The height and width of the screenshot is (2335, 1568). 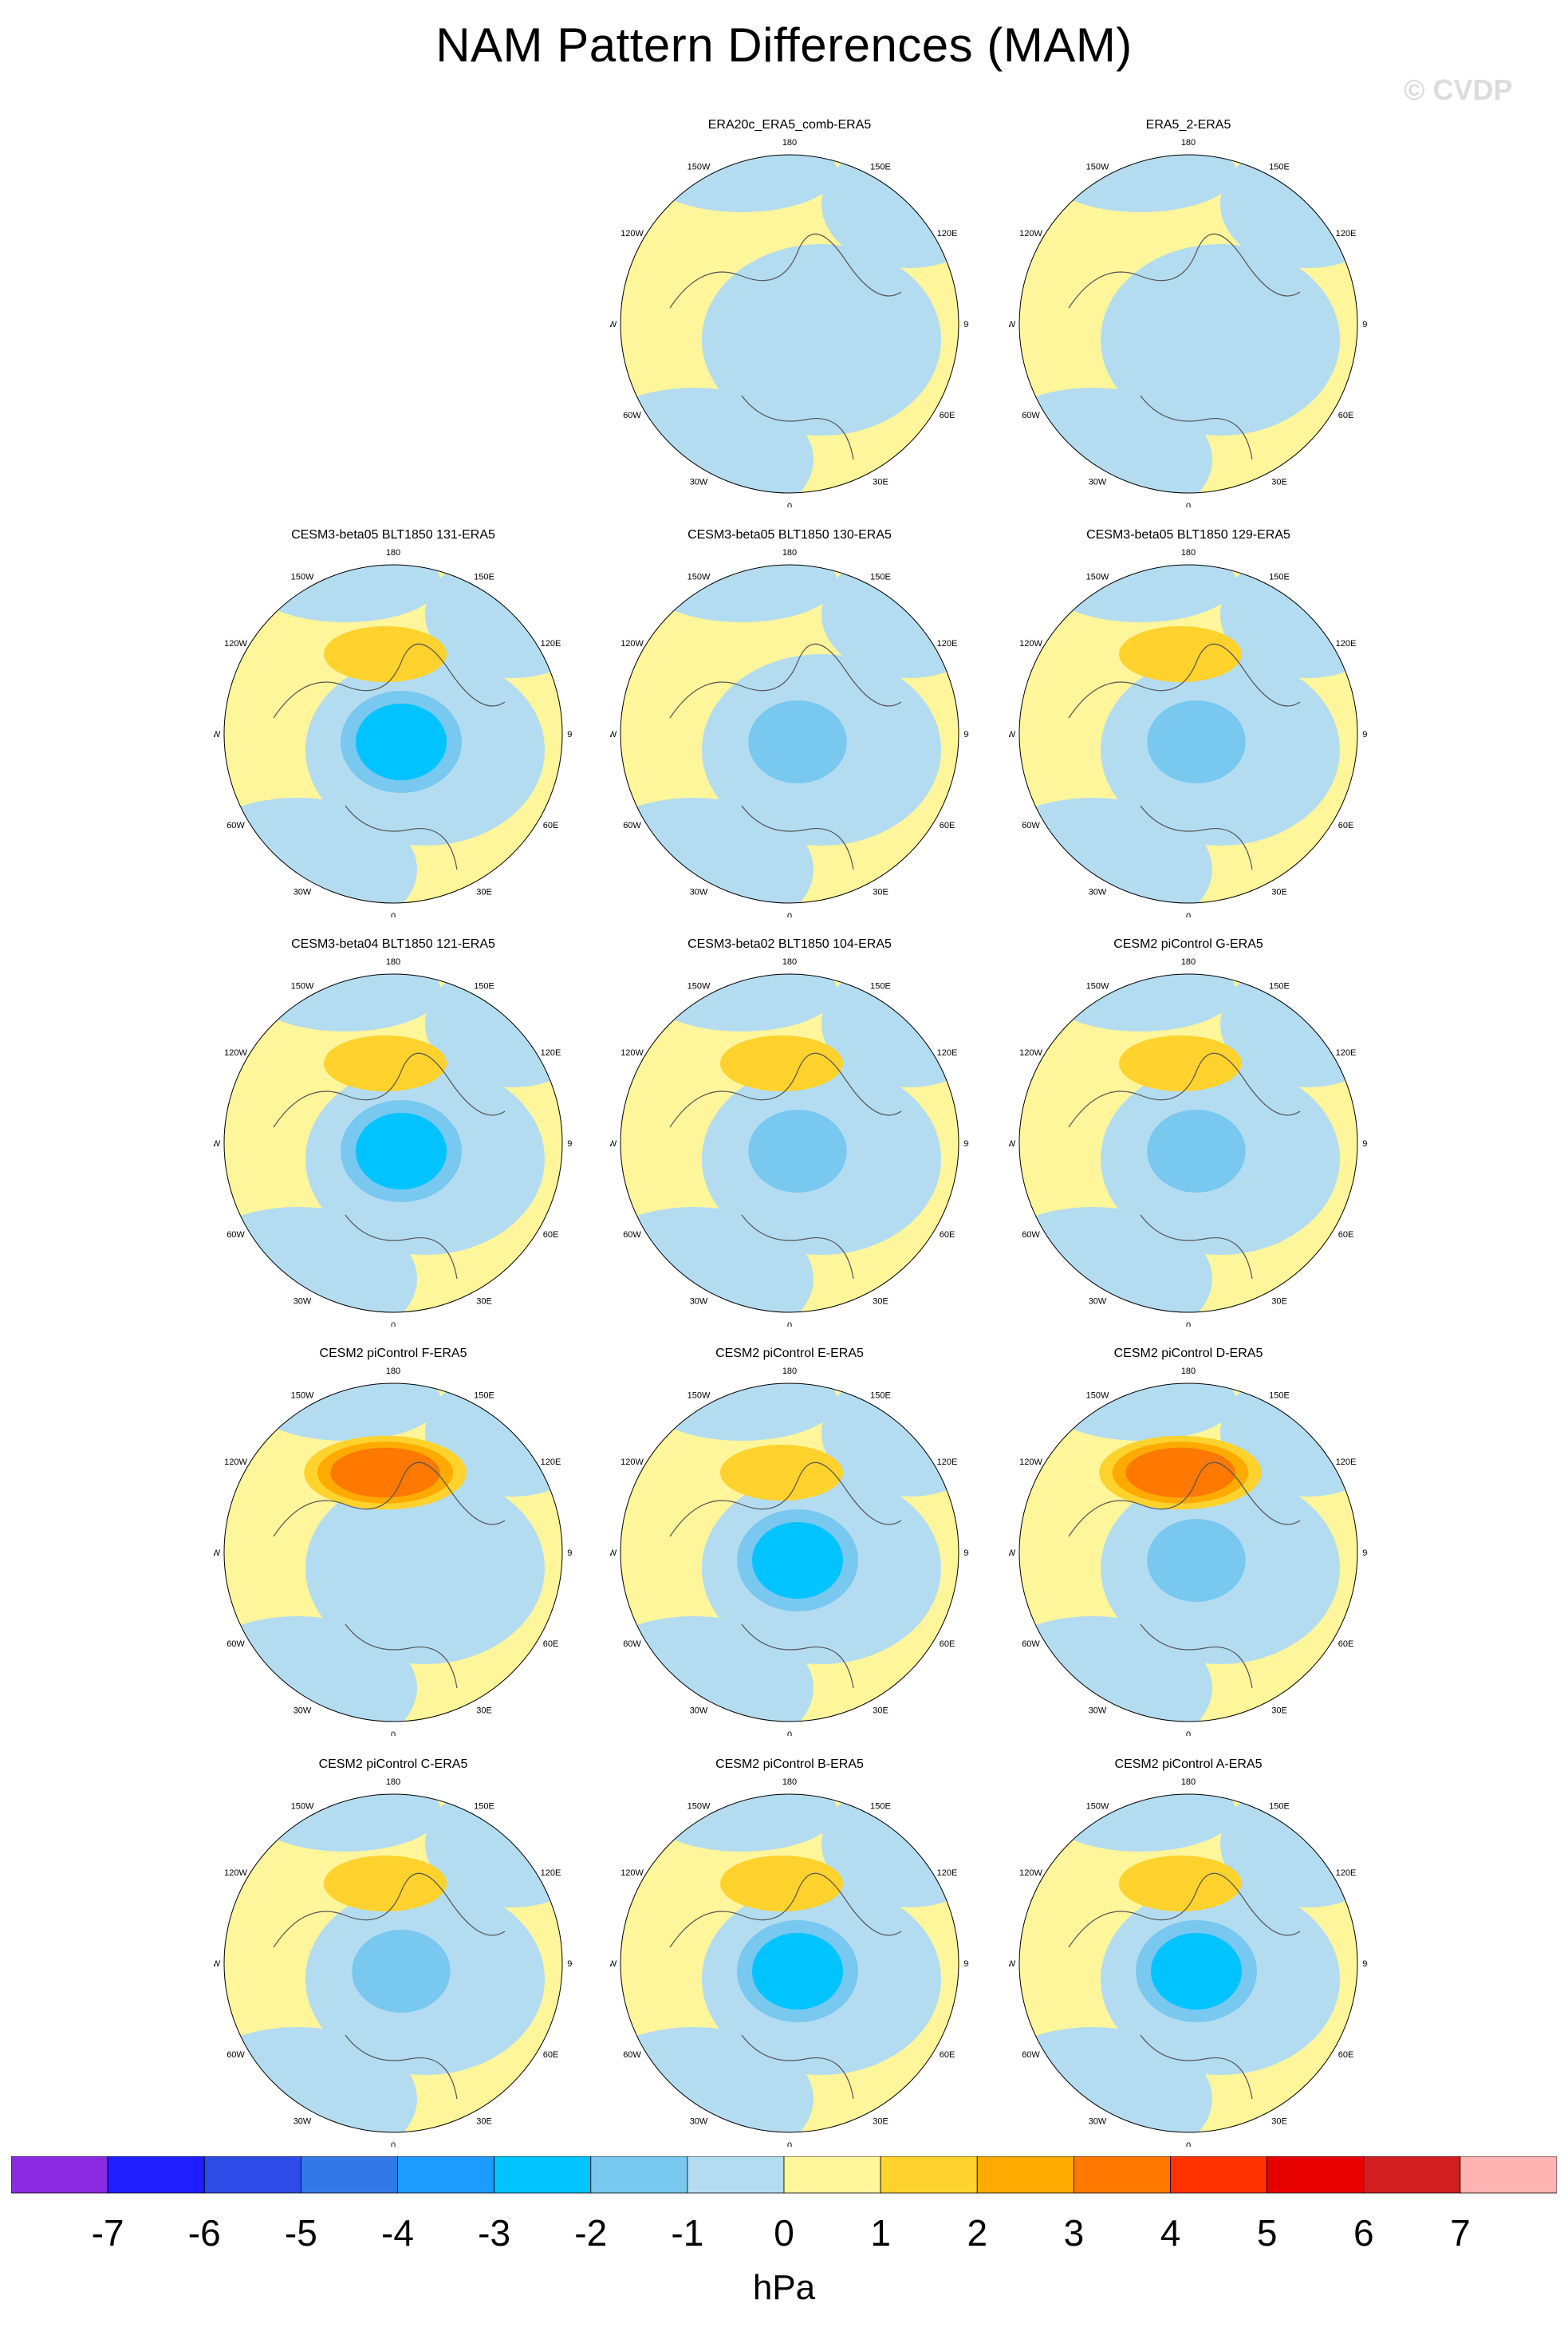 What do you see at coordinates (1188, 535) in the screenshot?
I see `panel-title: CESM3-beta05 BLT1850 129-ERA5` at bounding box center [1188, 535].